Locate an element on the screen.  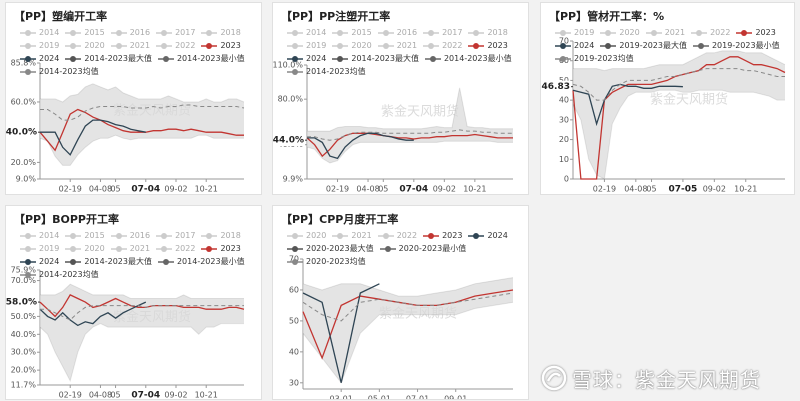
legend-label: 2020-2023最小值 is located at coordinates (432, 248).